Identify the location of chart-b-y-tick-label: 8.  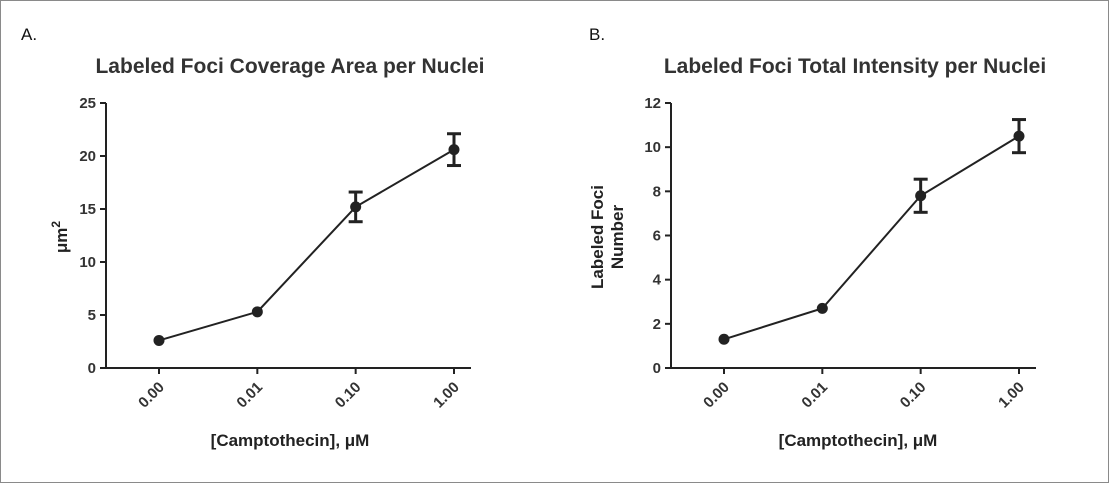
(657, 191).